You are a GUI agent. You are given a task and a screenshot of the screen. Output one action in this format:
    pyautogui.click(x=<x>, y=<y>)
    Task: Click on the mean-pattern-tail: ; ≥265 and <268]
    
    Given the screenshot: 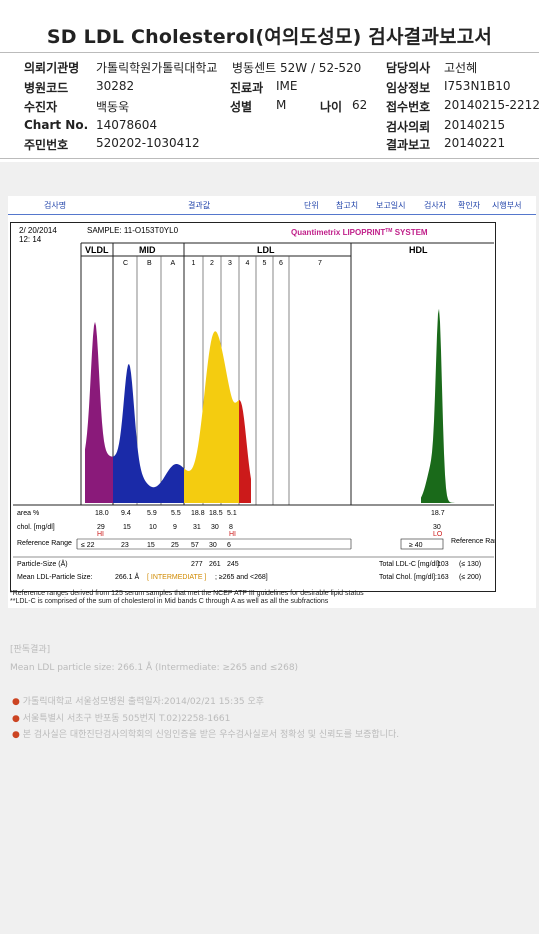 What is the action you would take?
    pyautogui.click(x=241, y=577)
    